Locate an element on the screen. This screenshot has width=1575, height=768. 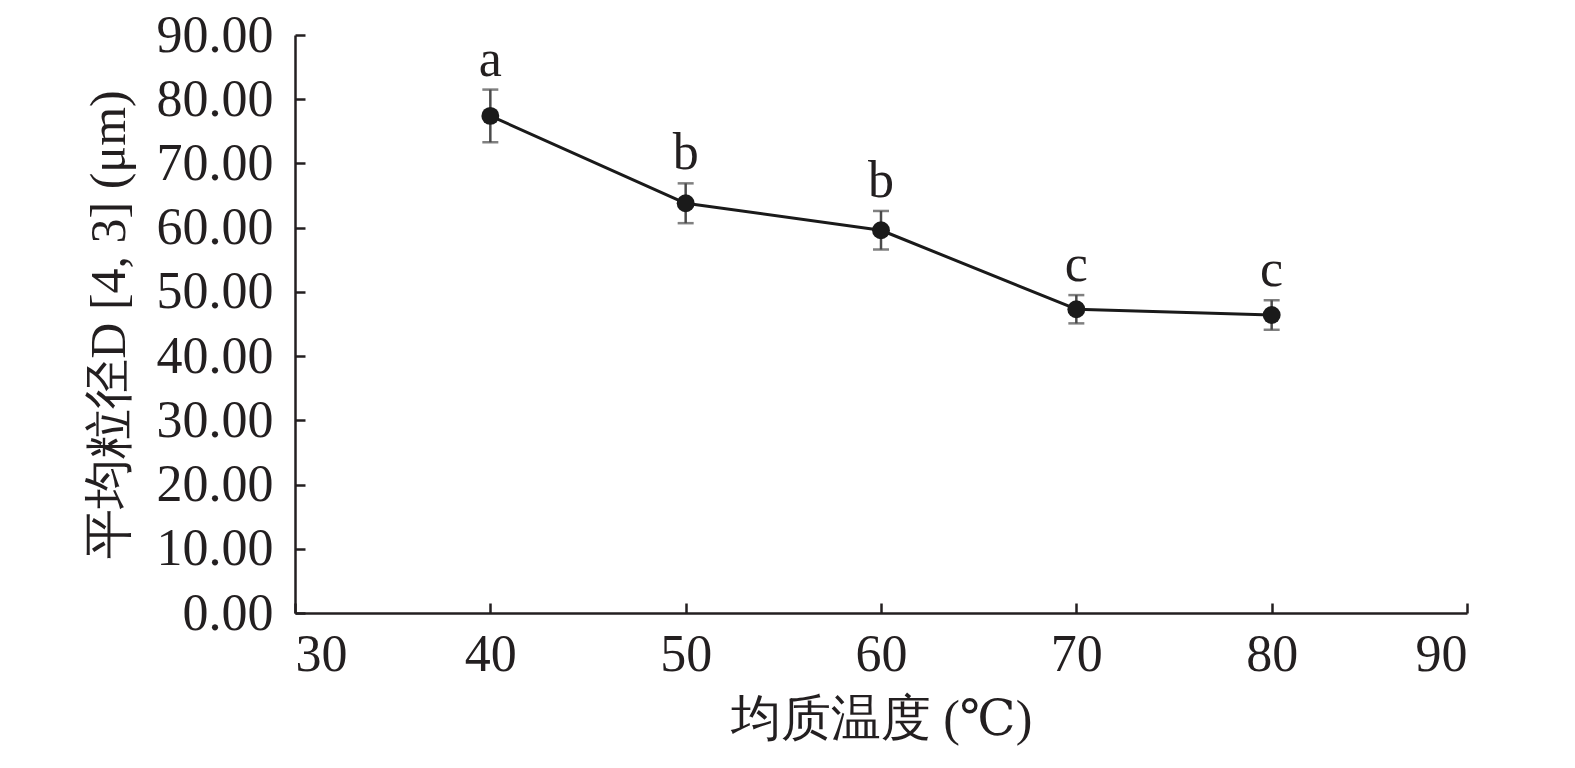
x-tick-label: 30 is located at coordinates (321, 653).